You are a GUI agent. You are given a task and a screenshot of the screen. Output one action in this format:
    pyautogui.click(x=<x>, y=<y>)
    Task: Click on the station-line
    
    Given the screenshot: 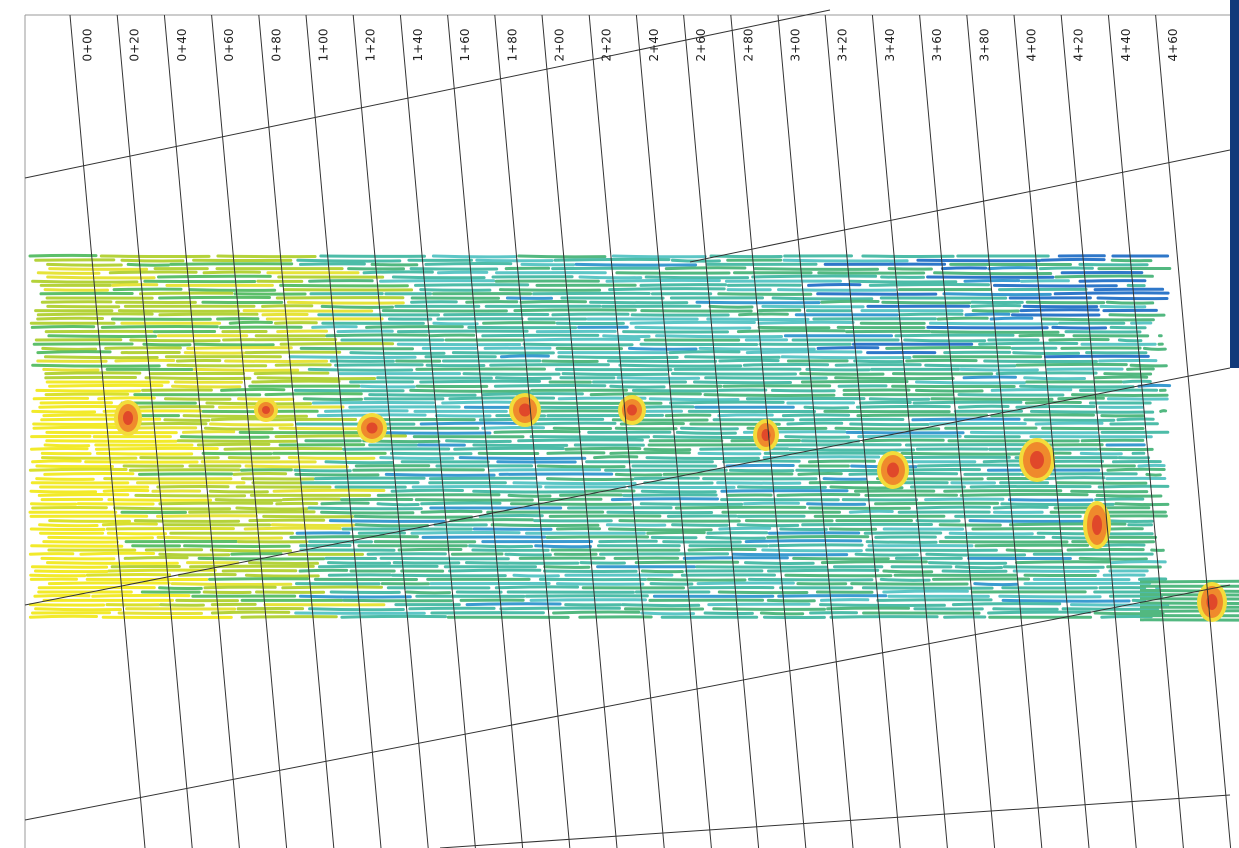 What is the action you would take?
    pyautogui.click(x=909, y=431)
    